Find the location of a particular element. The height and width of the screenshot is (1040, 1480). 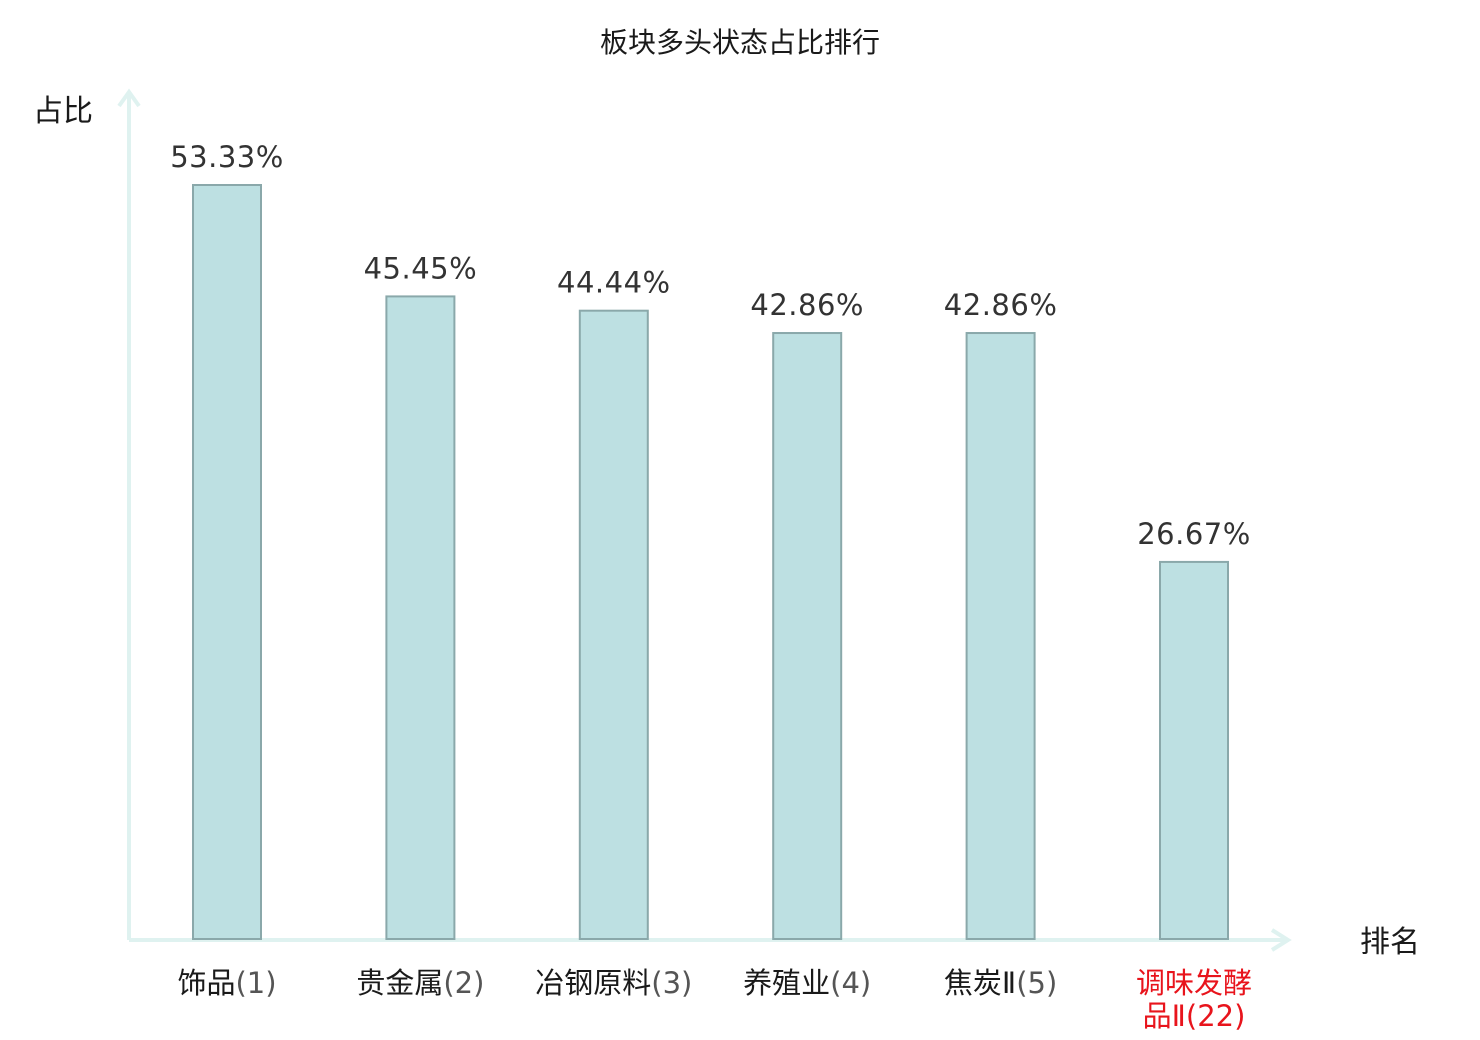

category-label-3: 冶钢原料(3) is located at coordinates (613, 983).